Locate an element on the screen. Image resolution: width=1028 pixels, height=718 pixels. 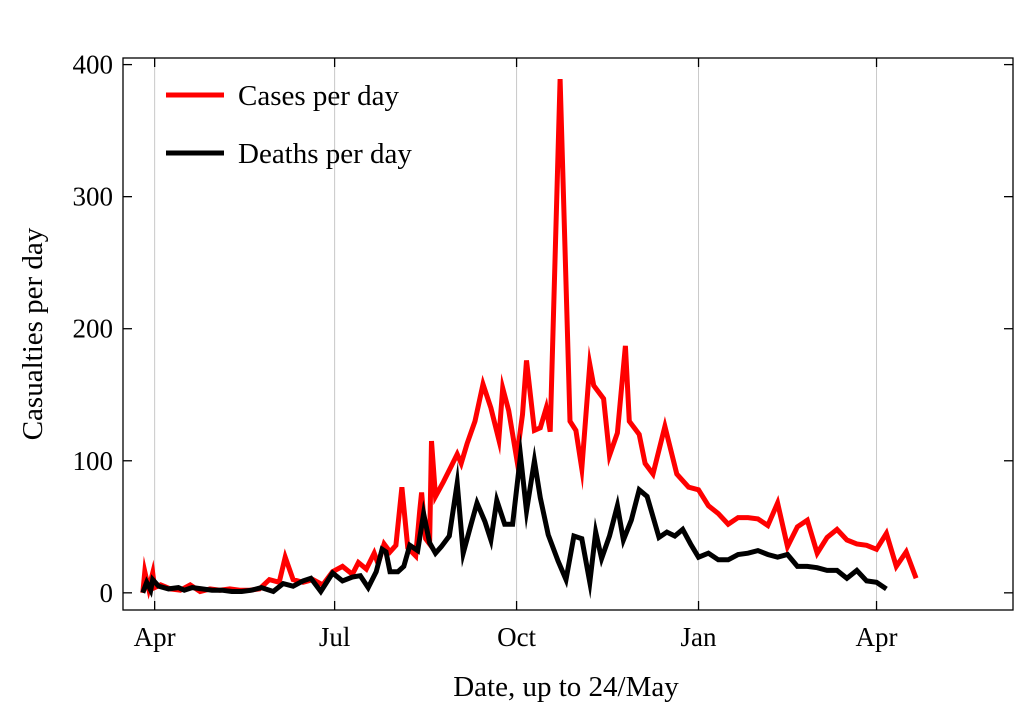
legend-label-1: Deaths per day is located at coordinates (325, 154).